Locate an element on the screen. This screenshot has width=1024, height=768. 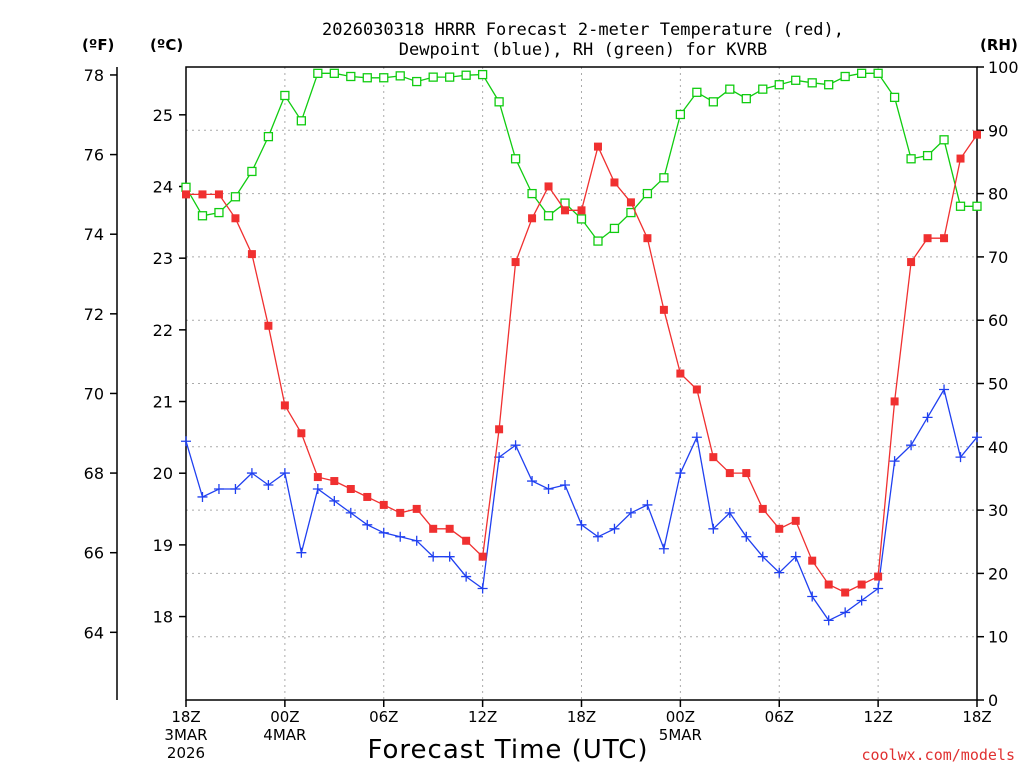
celsius-axis: 18 19 20 21 22 23 24 25 is located at coordinates (169, 366).